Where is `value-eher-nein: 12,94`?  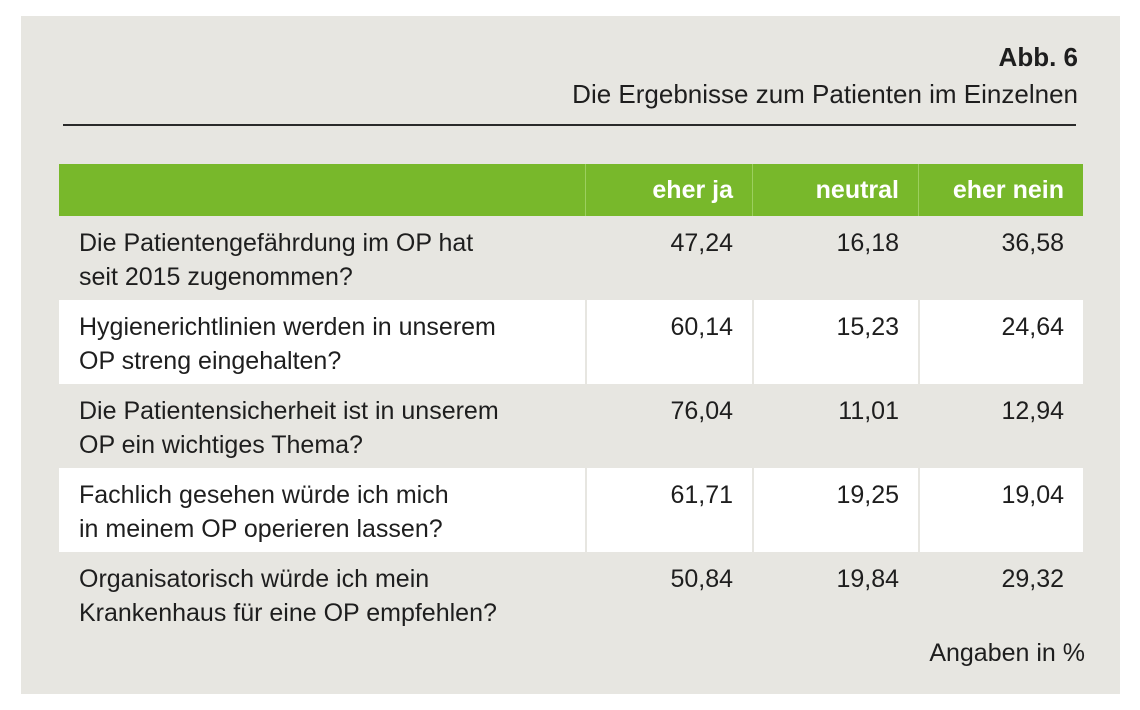 value-eher-nein: 12,94 is located at coordinates (1000, 426).